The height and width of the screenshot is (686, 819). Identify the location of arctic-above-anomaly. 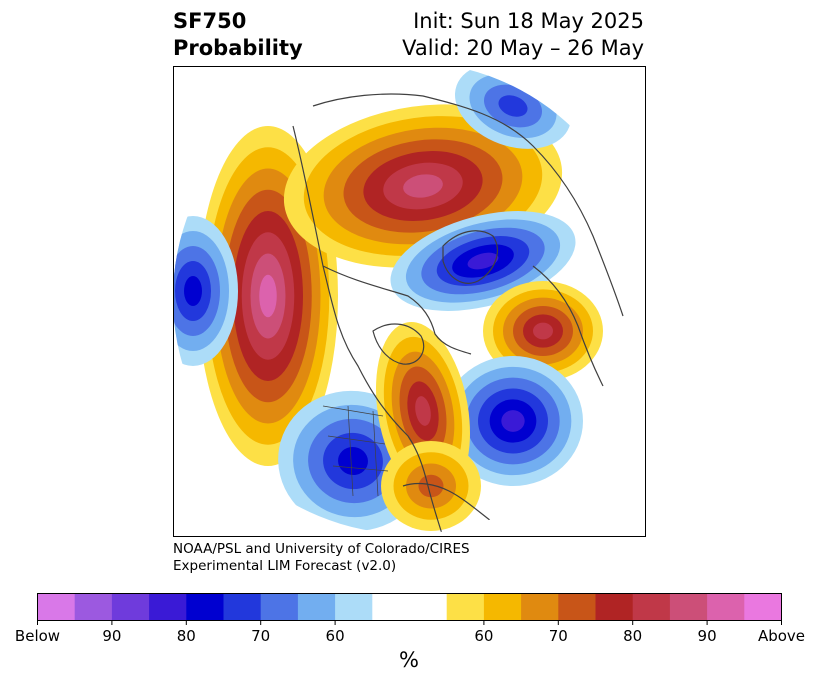
(423, 186).